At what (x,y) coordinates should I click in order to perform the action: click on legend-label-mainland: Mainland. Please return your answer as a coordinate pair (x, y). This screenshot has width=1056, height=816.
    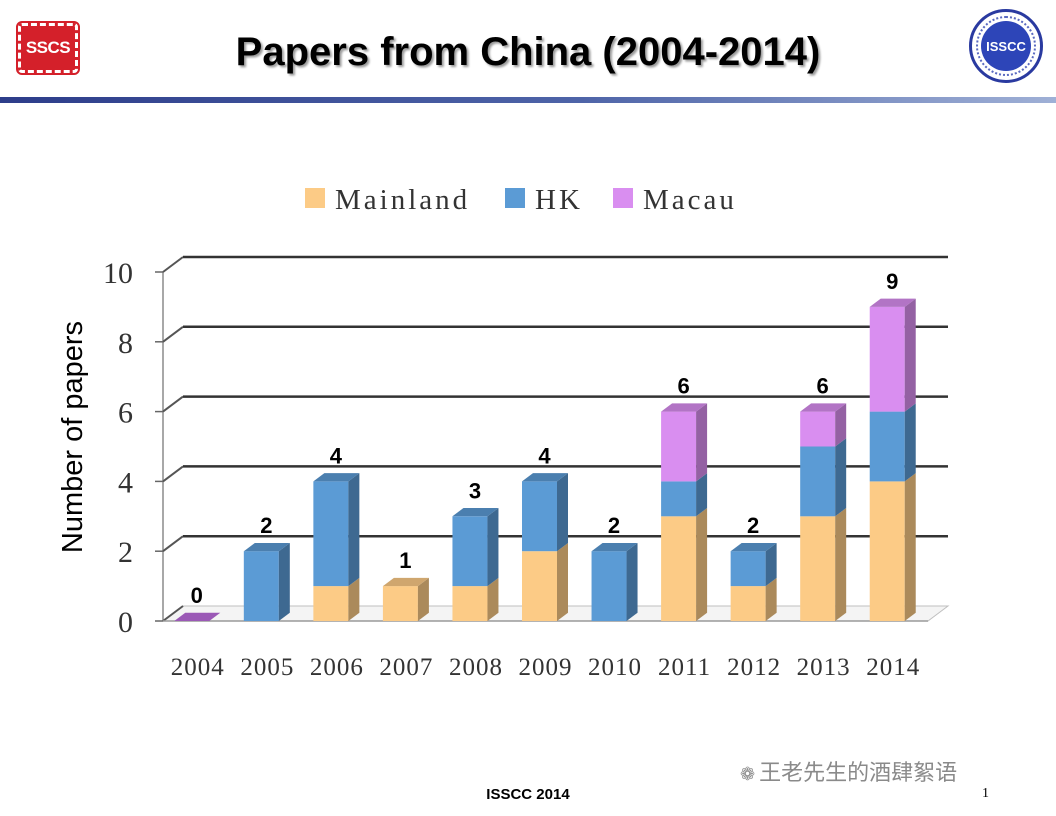
    Looking at the image, I should click on (402, 200).